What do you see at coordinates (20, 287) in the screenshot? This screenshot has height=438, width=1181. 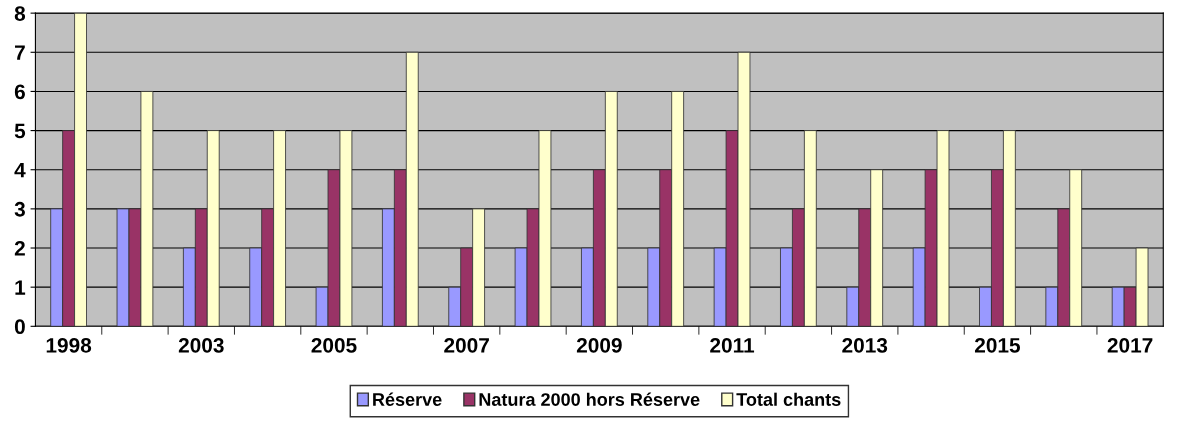 I see `y-tick-label: 1` at bounding box center [20, 287].